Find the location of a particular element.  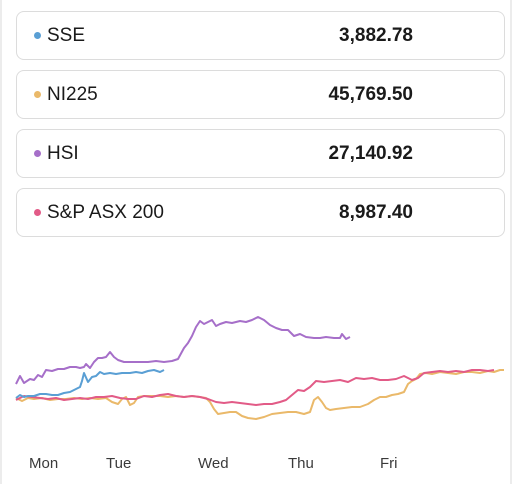

index-name: S&P ASX 200 is located at coordinates (105, 212).